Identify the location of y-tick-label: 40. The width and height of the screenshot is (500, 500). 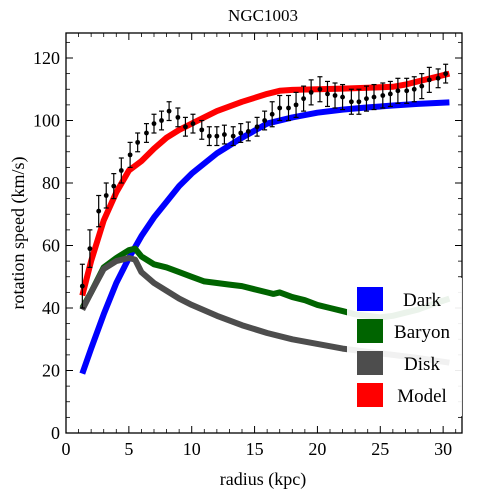
(51, 308).